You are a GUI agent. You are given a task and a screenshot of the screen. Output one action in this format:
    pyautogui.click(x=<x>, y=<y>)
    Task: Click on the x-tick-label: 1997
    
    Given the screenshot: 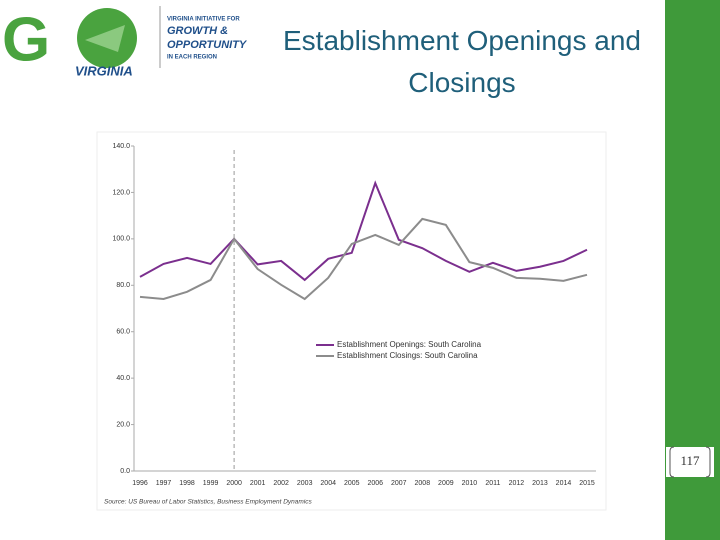 What is the action you would take?
    pyautogui.click(x=164, y=483)
    